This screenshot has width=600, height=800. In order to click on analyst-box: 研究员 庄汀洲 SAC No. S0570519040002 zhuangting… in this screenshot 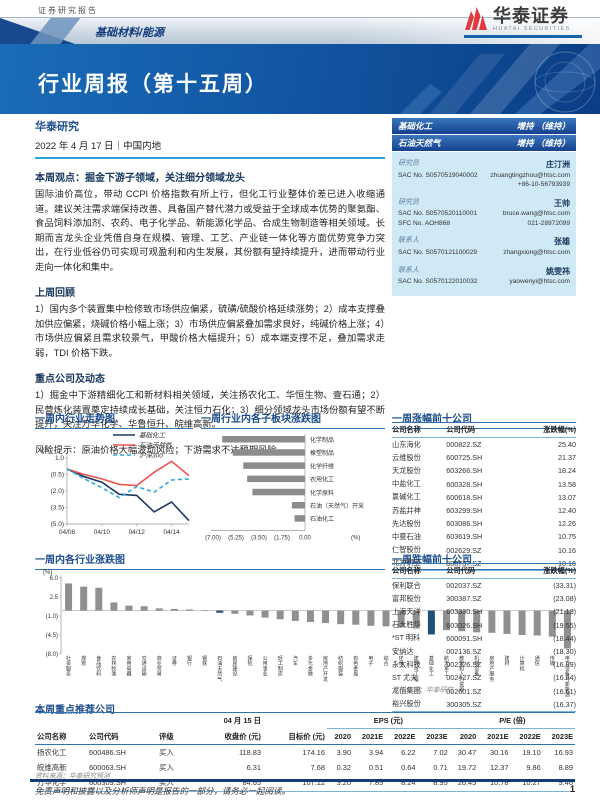, I will do `click(484, 224)`.